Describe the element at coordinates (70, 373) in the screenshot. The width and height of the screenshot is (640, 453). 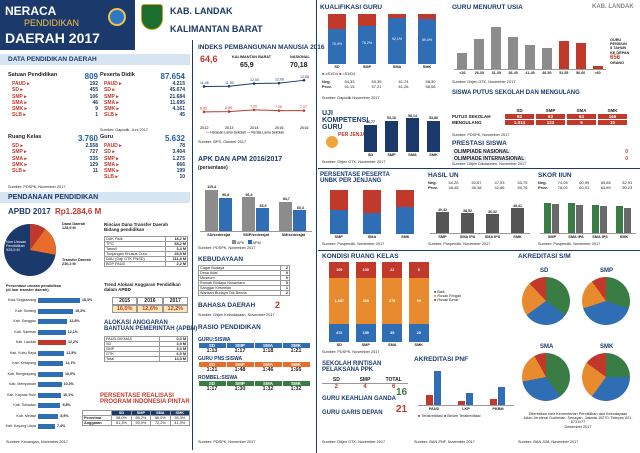
I see `peringkat-value: 10,9%` at that location.